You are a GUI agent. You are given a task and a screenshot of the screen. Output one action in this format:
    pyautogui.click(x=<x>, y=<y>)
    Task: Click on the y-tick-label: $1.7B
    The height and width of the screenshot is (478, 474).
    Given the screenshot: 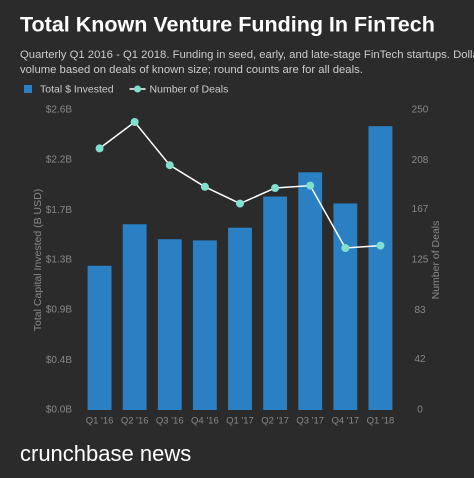 What is the action you would take?
    pyautogui.click(x=59, y=210)
    